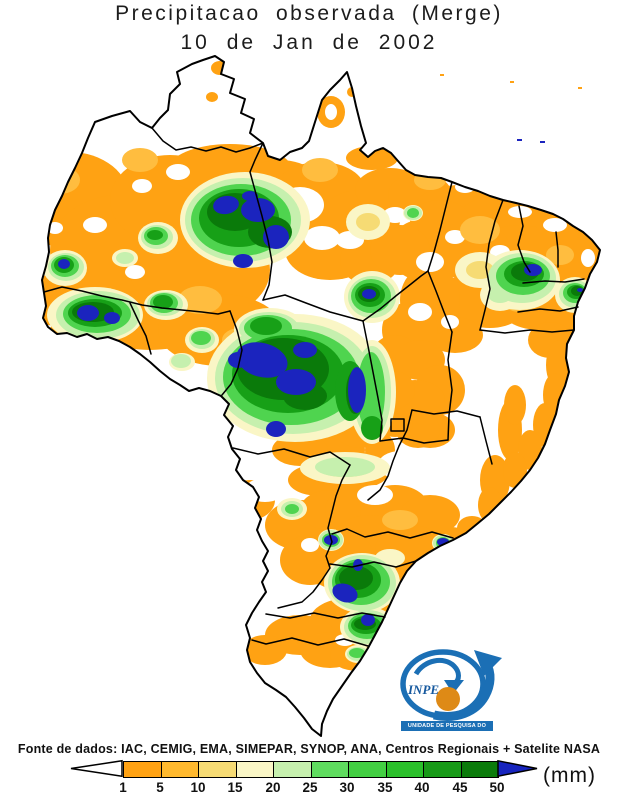  I want to click on legend-tick-20: 20, so click(273, 787).